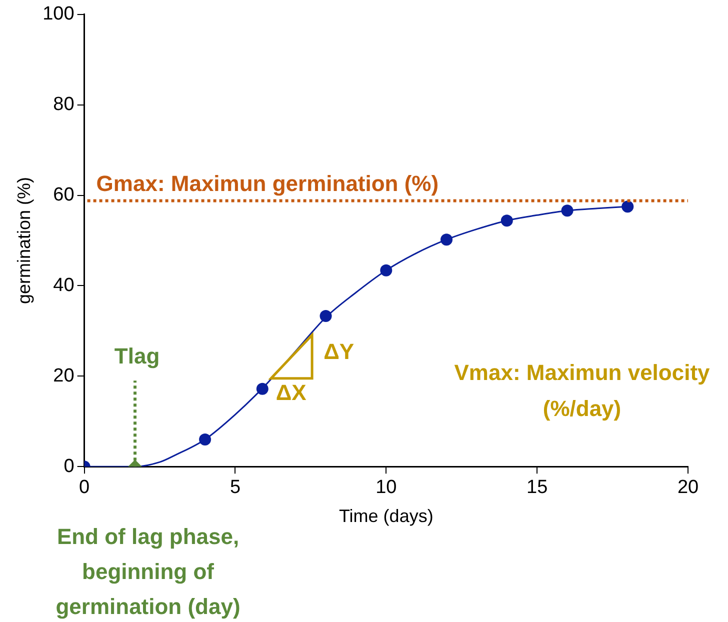 The image size is (728, 622). I want to click on y-tick-label: 80, so click(63, 105).